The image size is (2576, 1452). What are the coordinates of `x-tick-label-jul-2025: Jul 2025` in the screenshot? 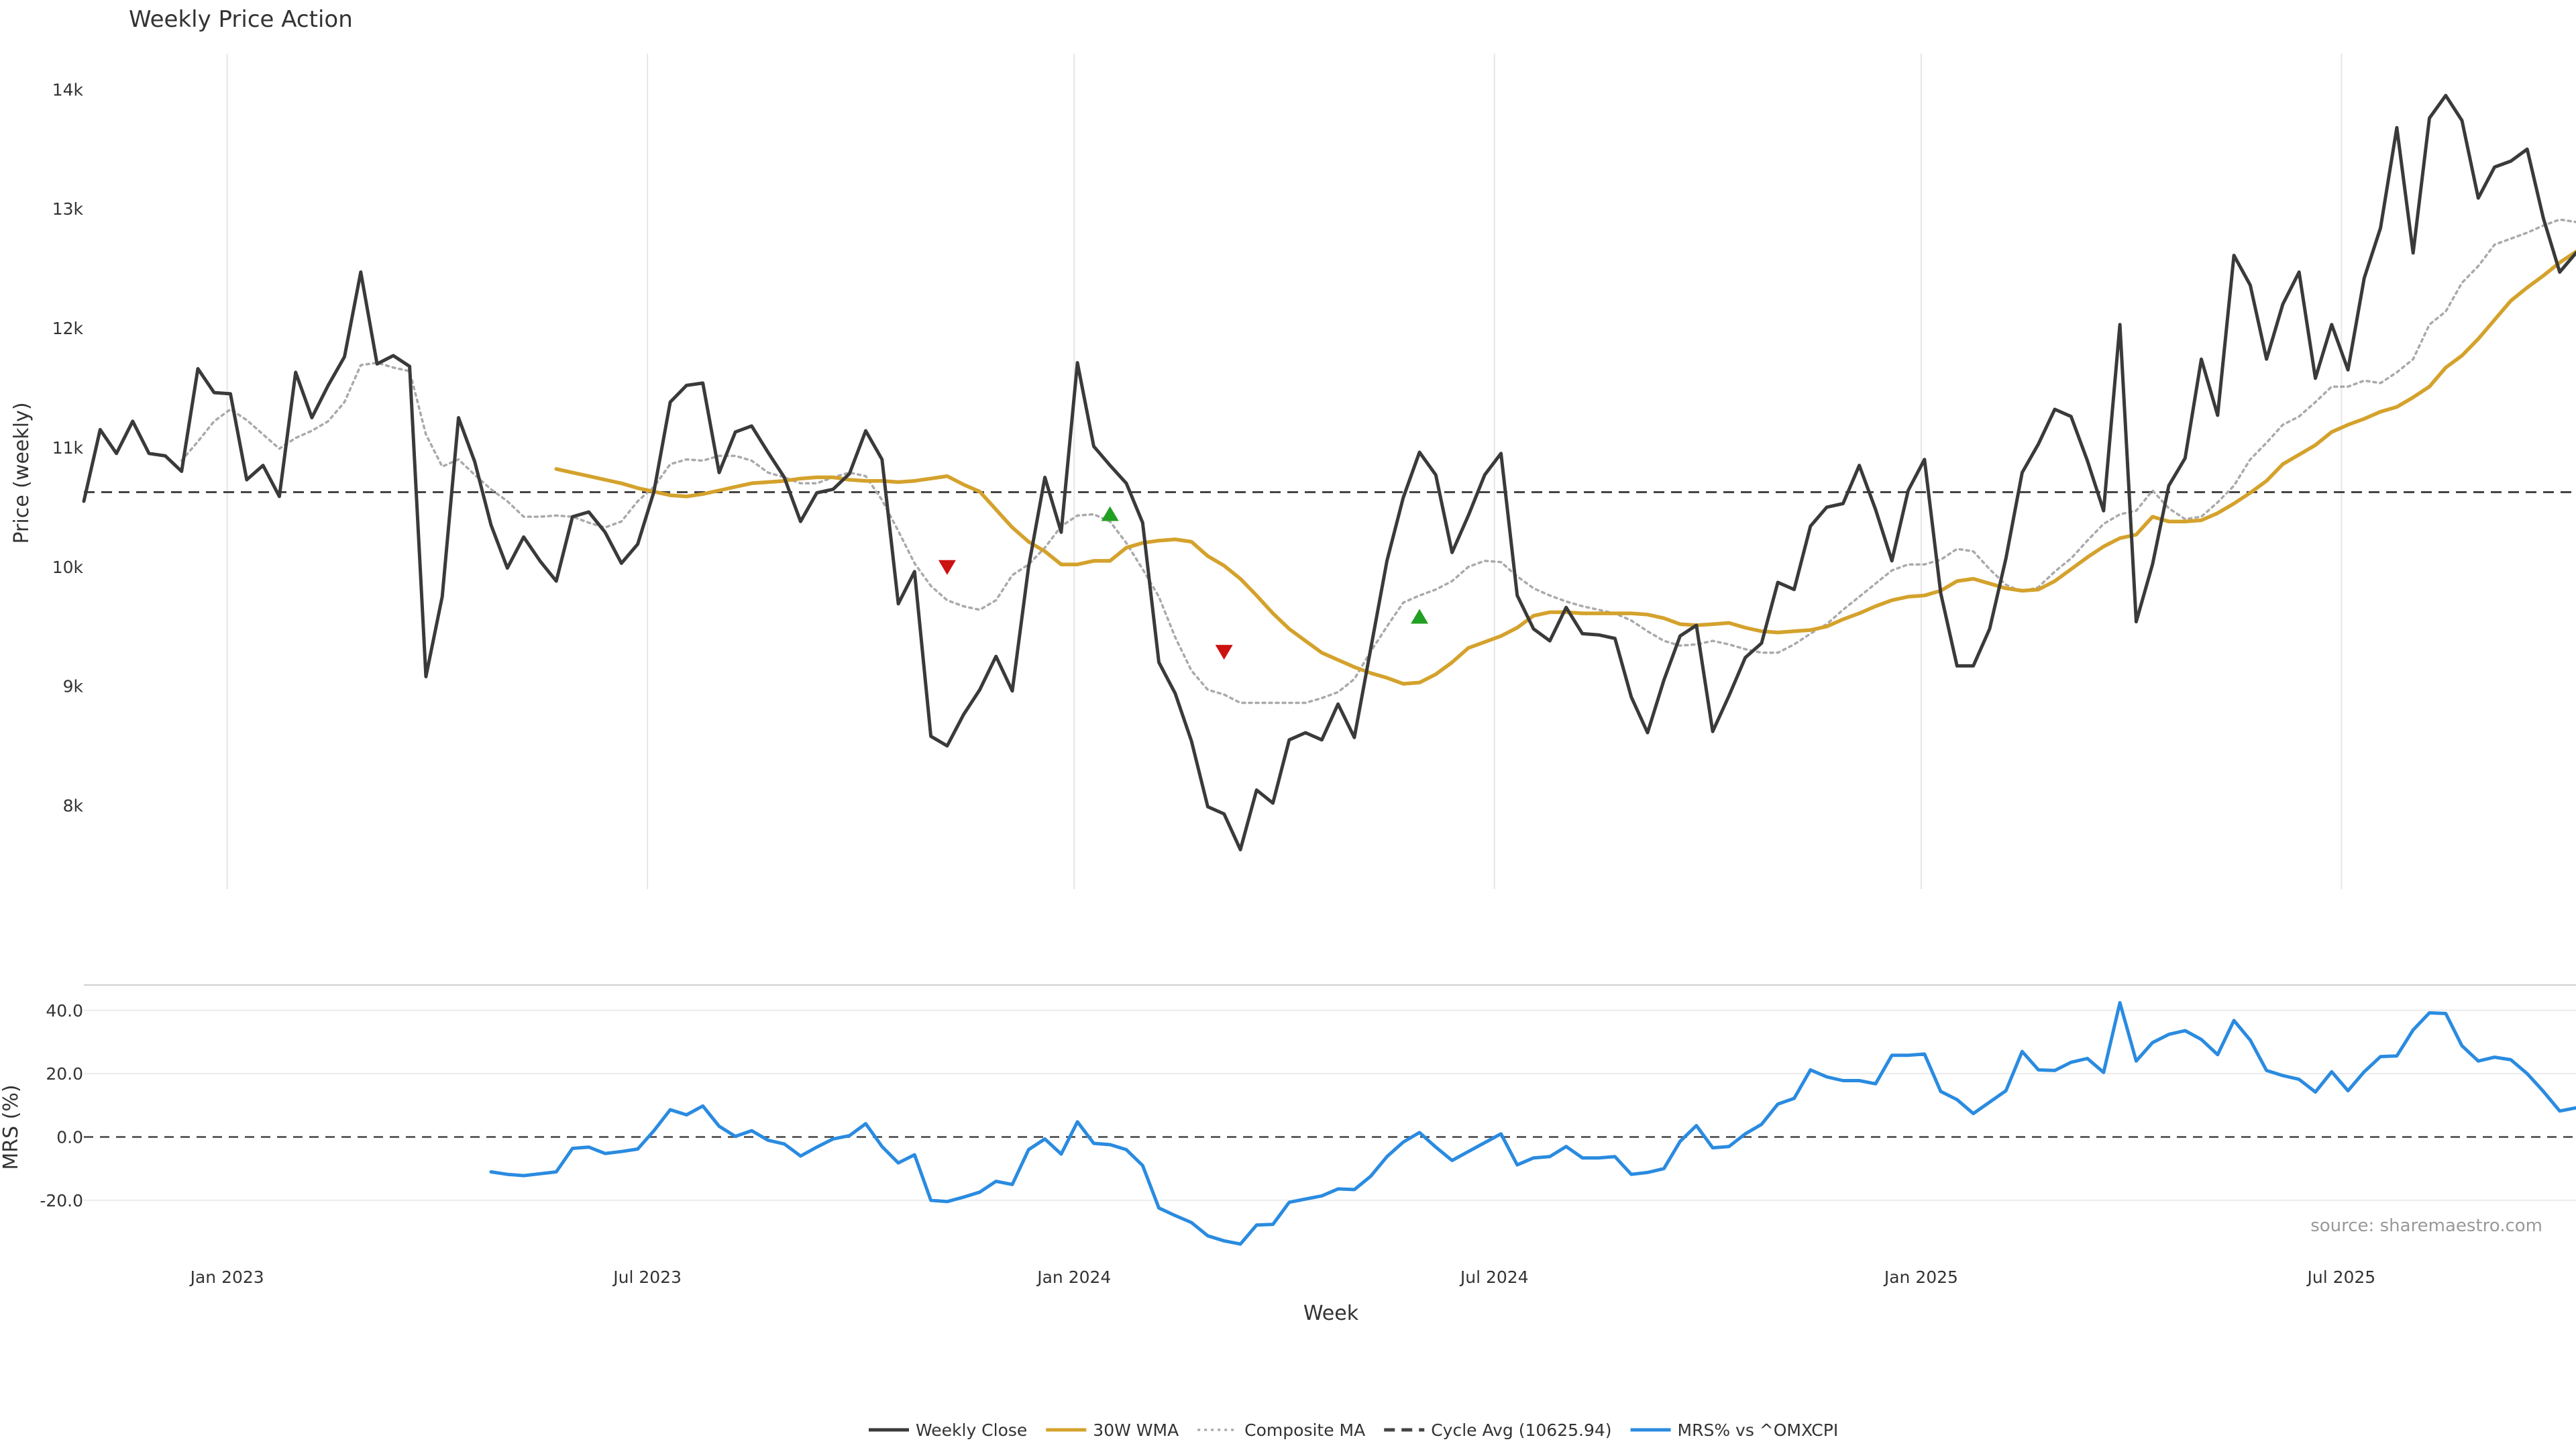 It's located at (2340, 1277).